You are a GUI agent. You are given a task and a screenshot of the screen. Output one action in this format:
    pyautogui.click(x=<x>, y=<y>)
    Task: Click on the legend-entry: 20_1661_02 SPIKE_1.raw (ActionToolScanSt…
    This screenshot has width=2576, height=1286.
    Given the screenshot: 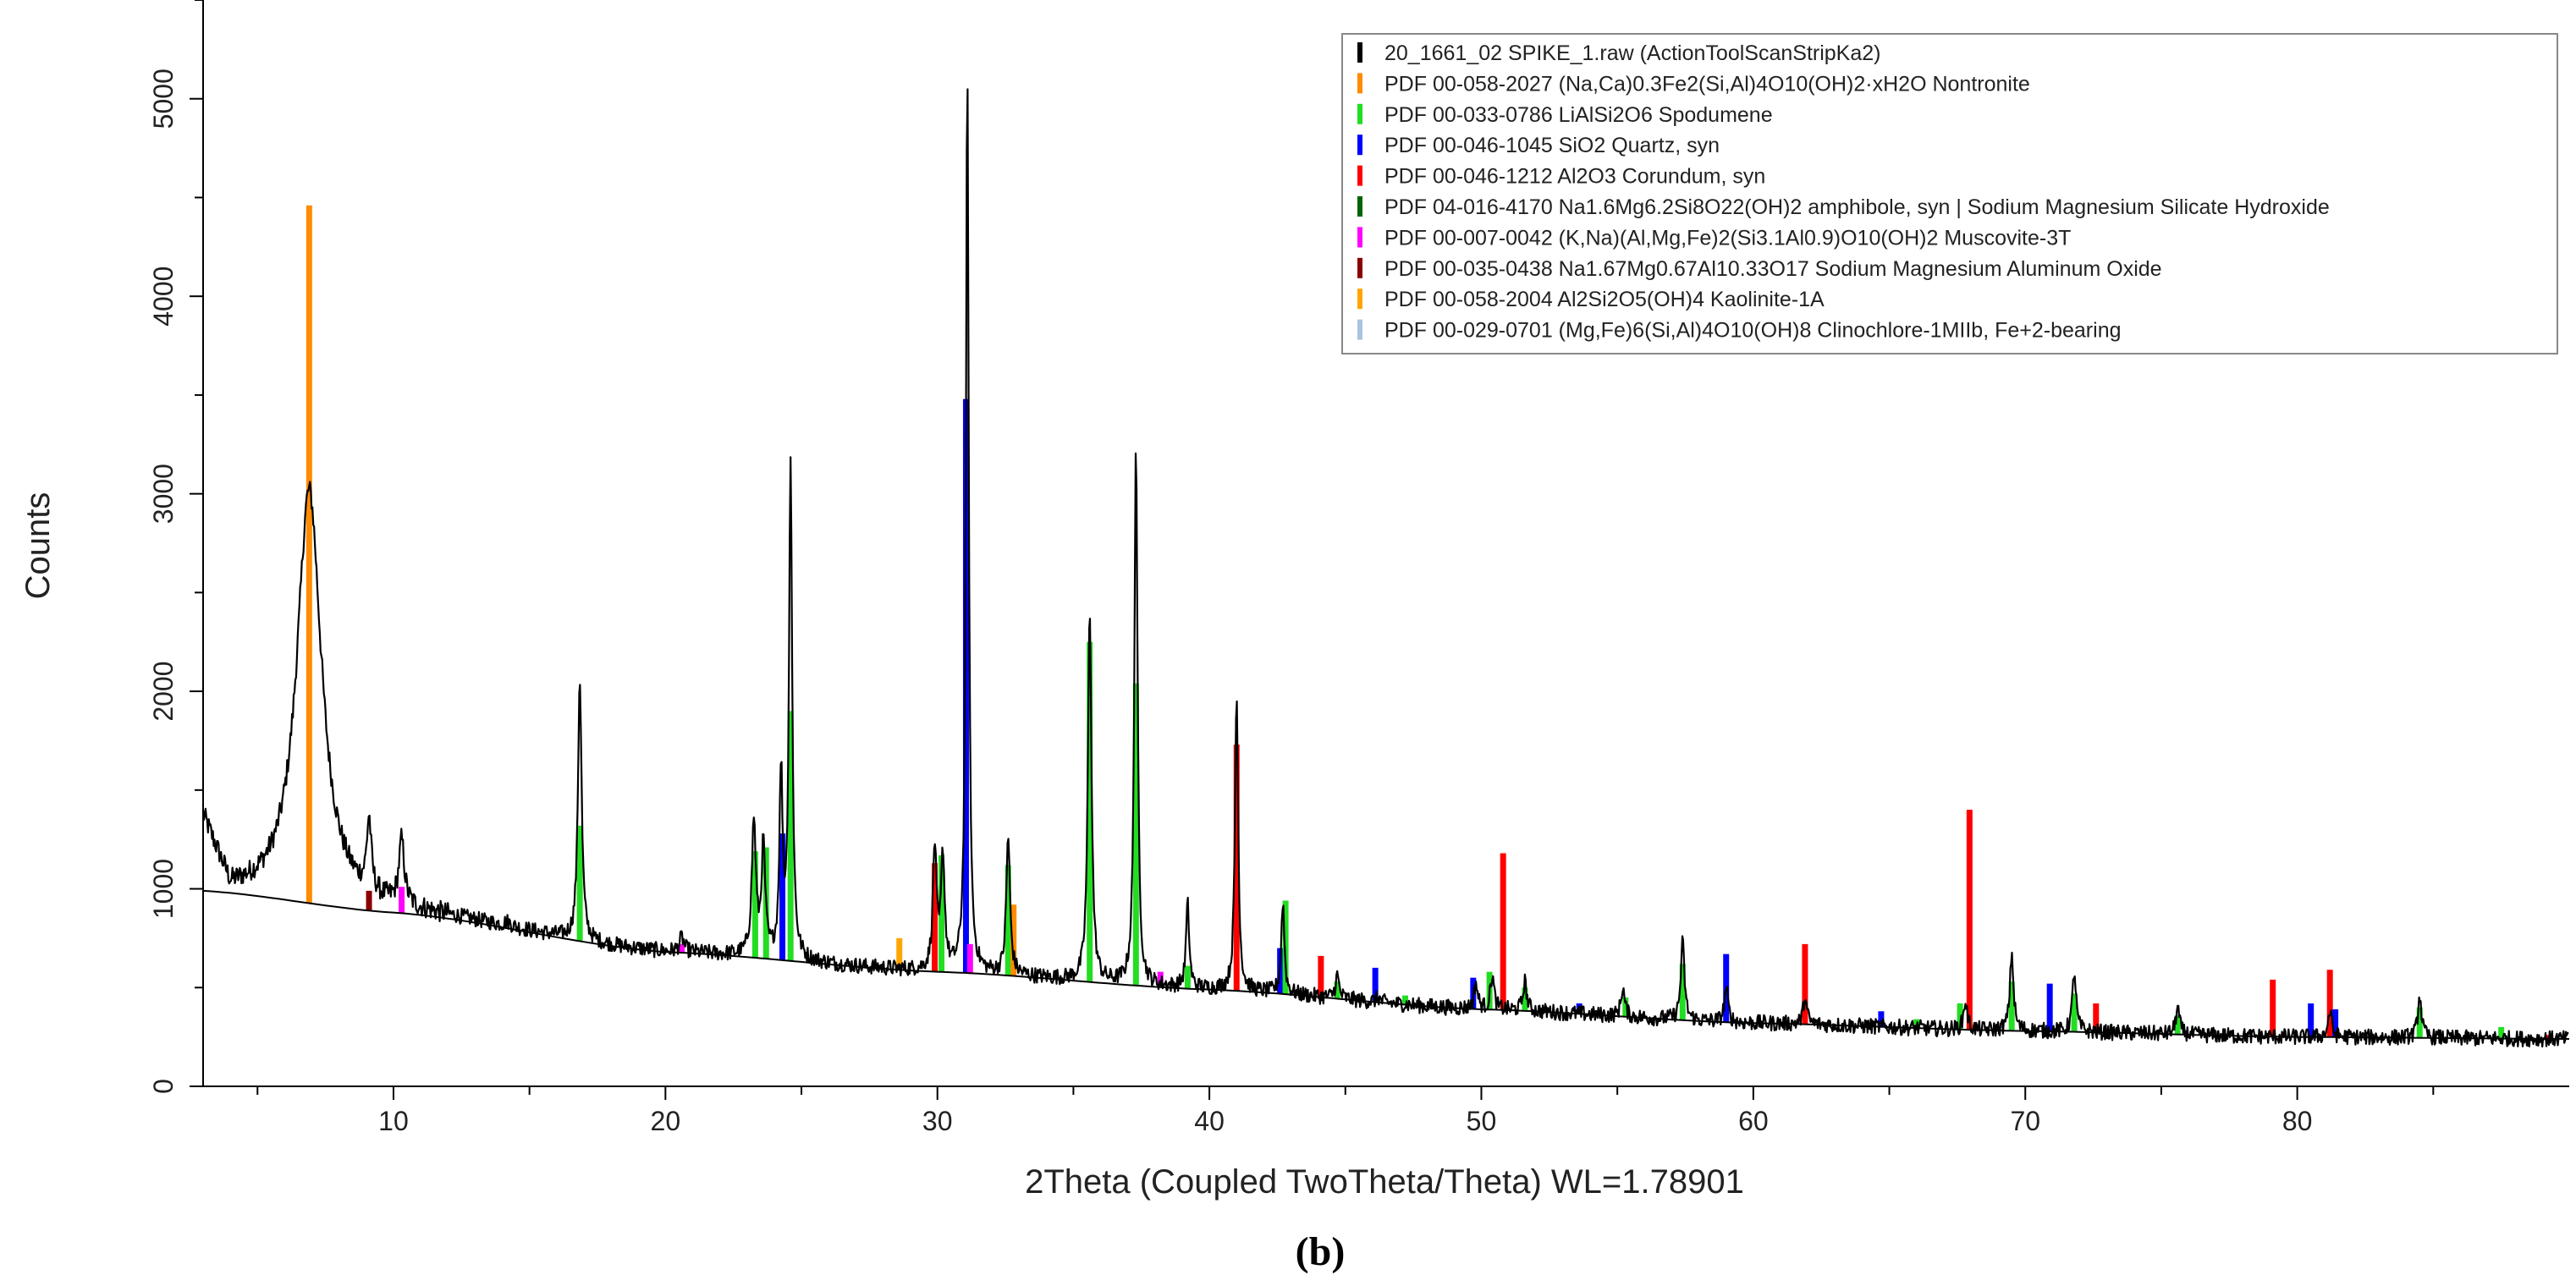 What is the action you would take?
    pyautogui.click(x=1632, y=53)
    